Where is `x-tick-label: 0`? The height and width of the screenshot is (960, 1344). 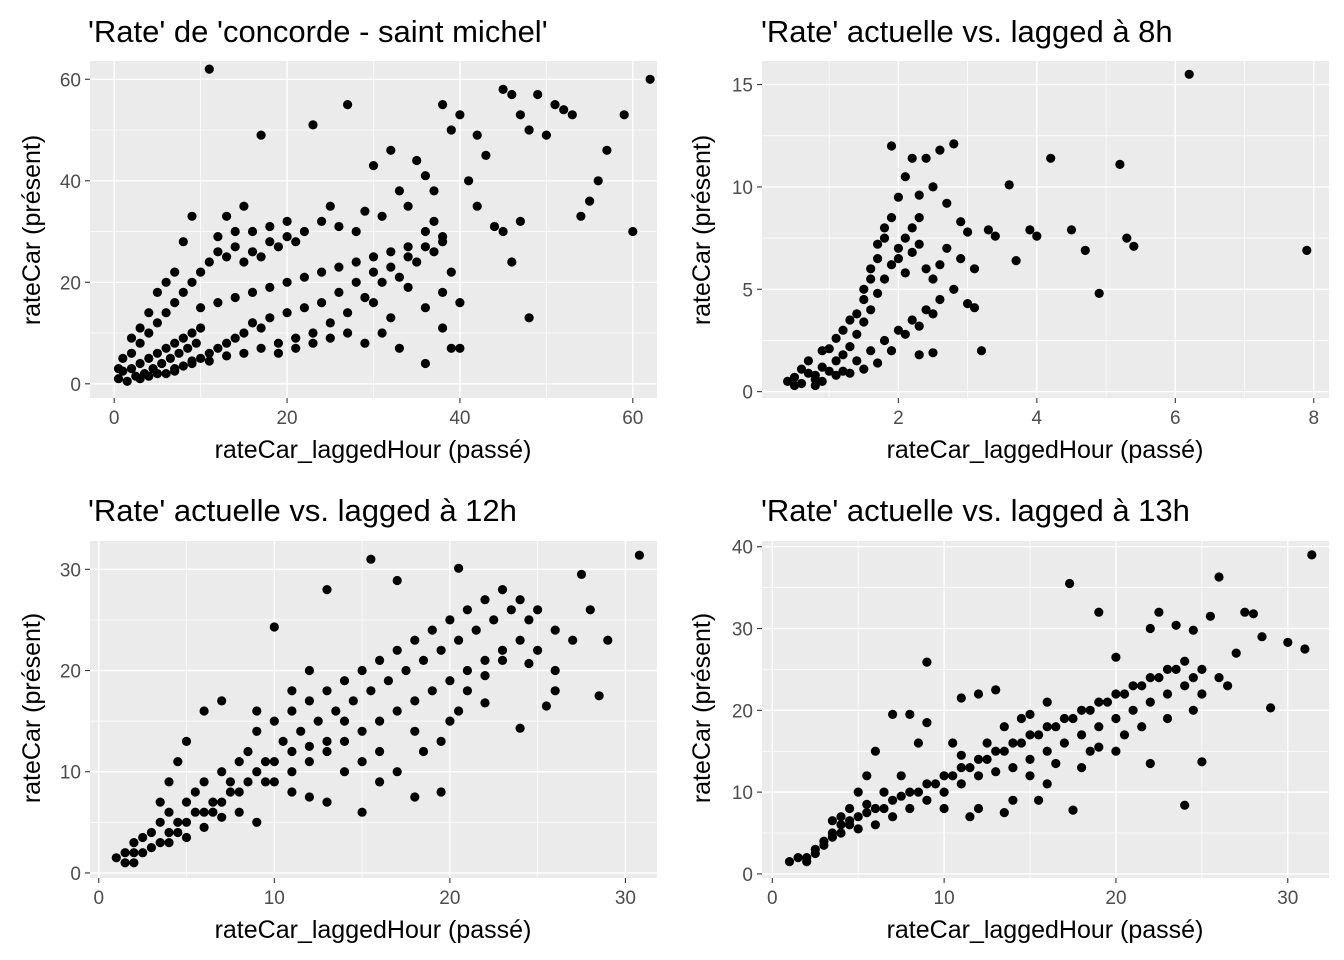 x-tick-label: 0 is located at coordinates (114, 418).